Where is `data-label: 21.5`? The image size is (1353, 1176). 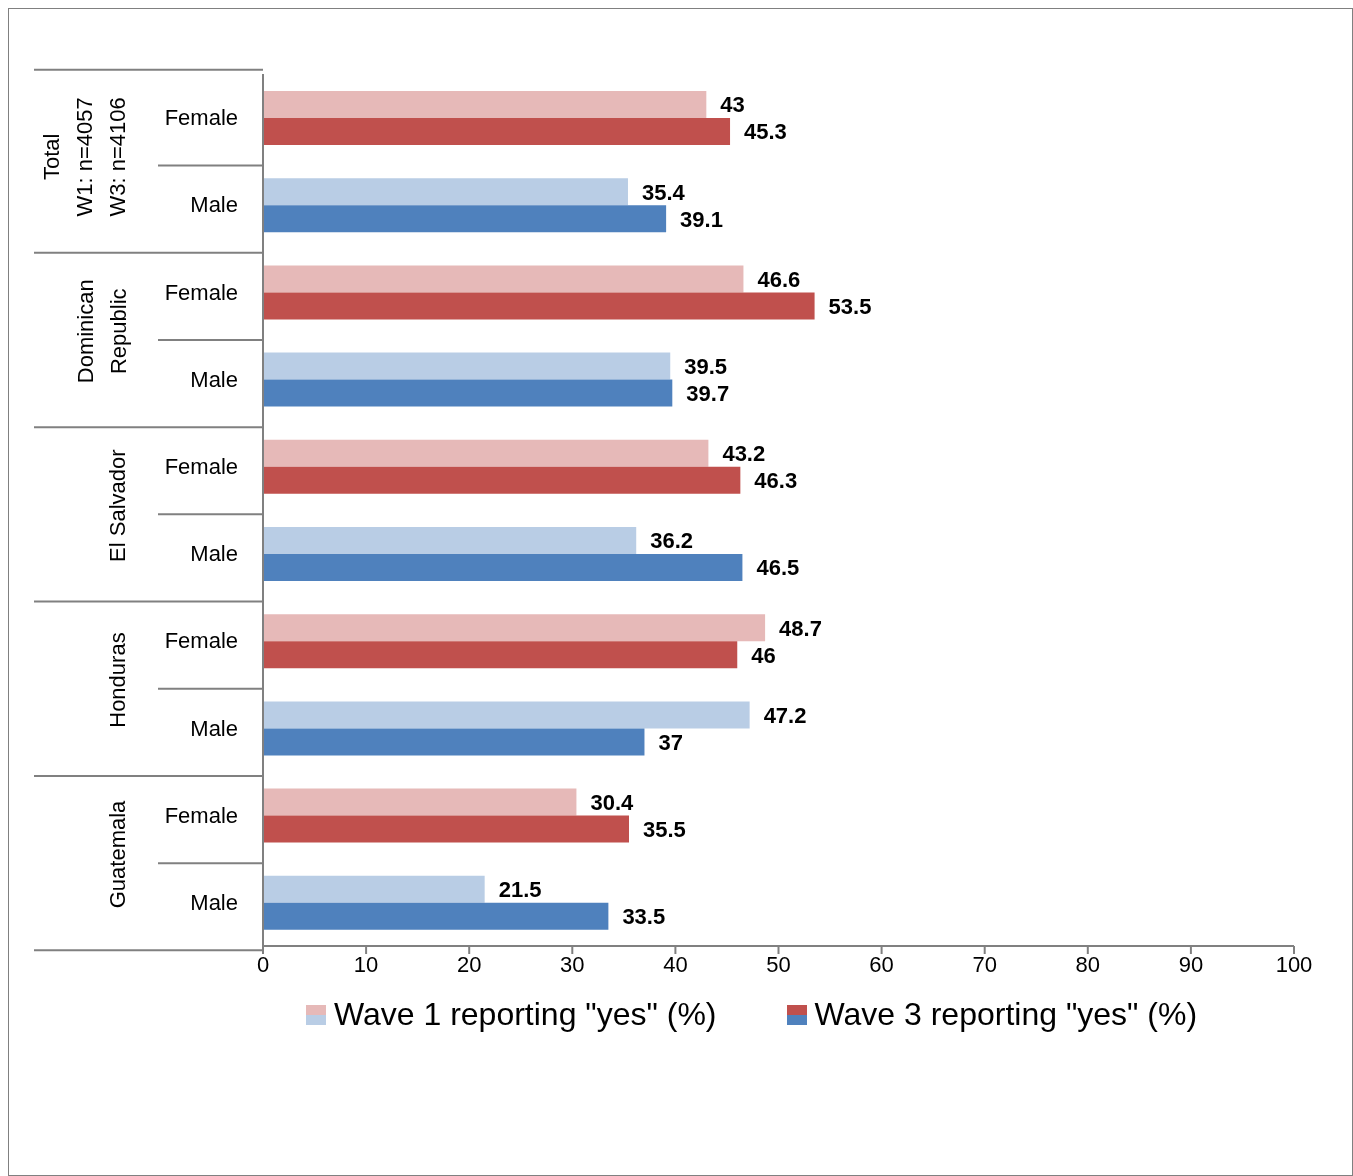
data-label: 21.5 is located at coordinates (520, 890).